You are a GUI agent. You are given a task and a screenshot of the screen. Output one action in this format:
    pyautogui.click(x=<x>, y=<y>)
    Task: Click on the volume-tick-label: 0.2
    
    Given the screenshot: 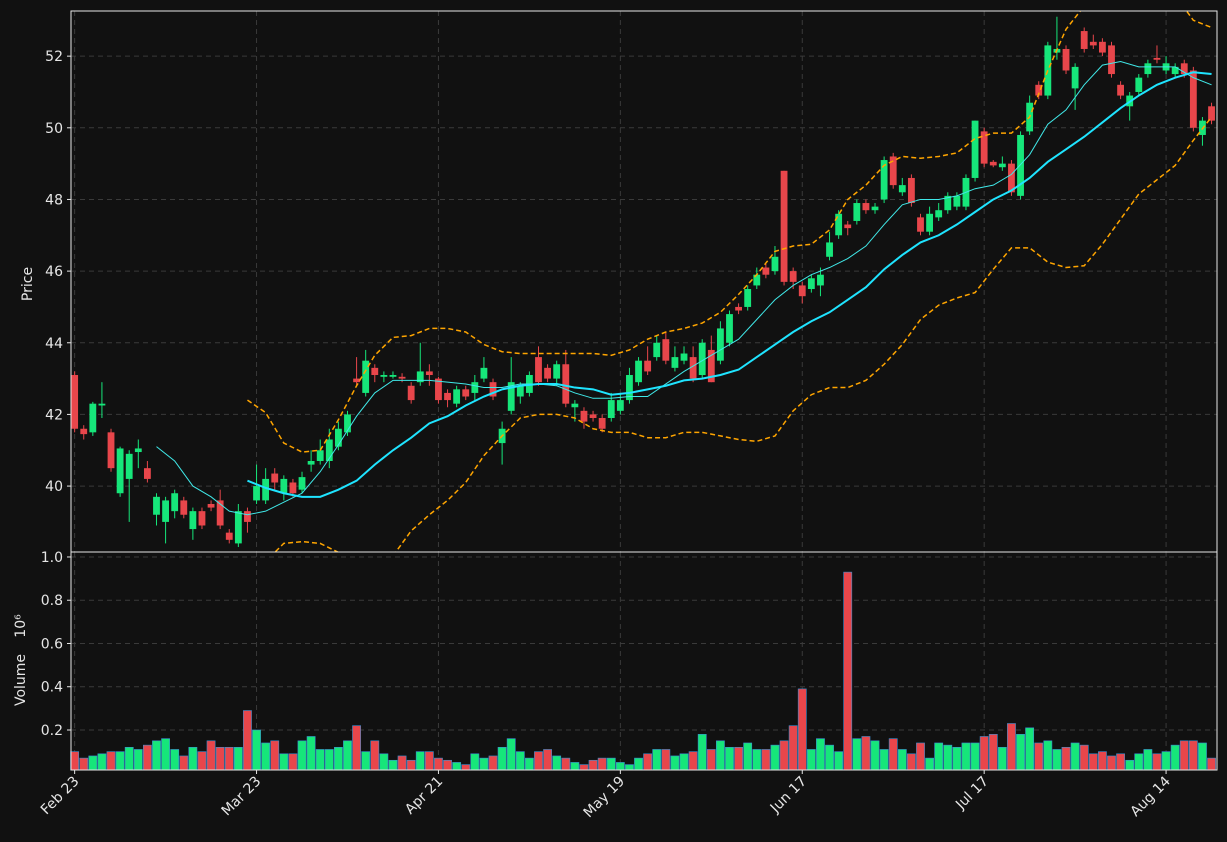 What is the action you would take?
    pyautogui.click(x=52, y=731)
    